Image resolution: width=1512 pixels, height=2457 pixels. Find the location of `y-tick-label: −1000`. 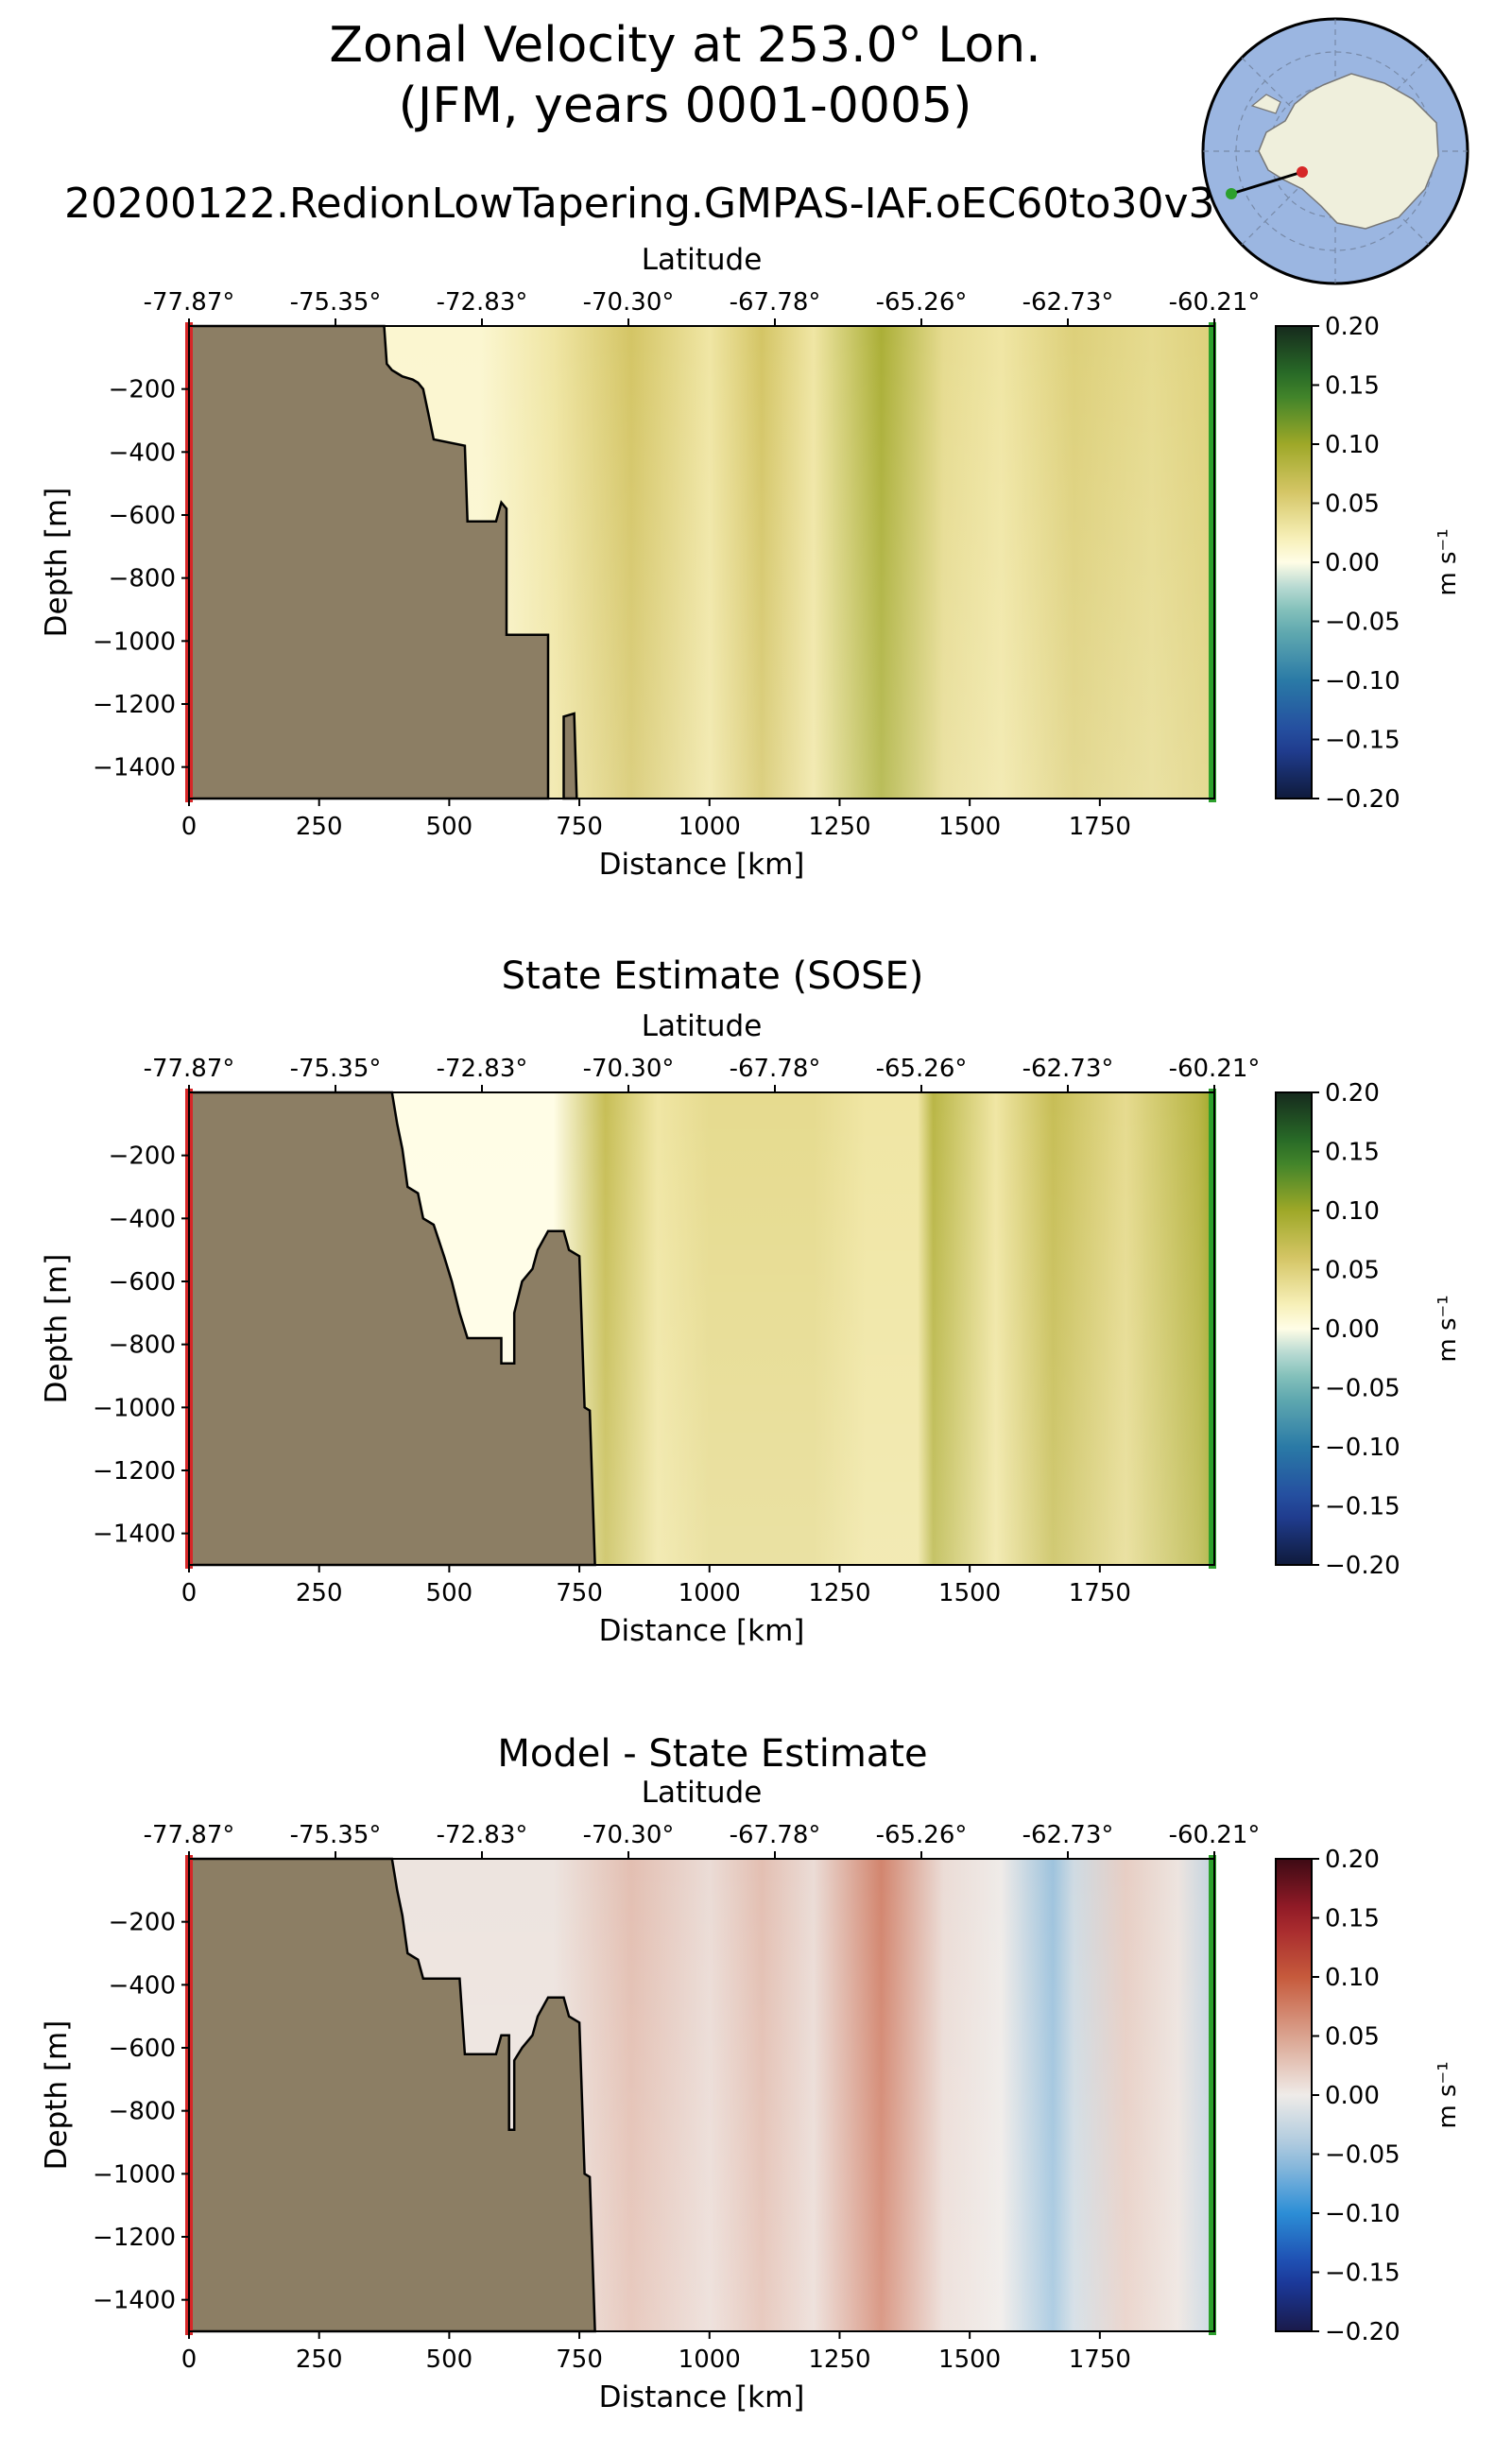

y-tick-label: −1000 is located at coordinates (134, 1408).